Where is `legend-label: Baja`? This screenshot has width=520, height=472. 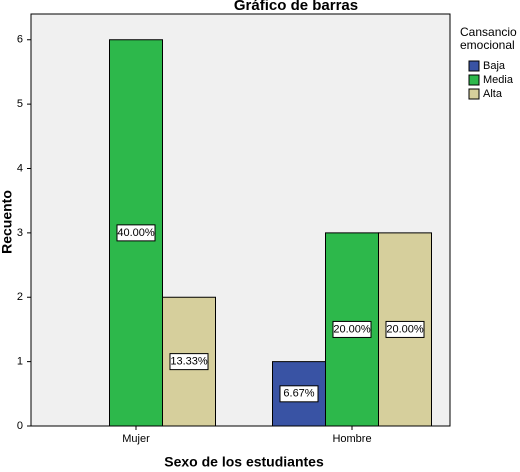
legend-label: Baja is located at coordinates (494, 66).